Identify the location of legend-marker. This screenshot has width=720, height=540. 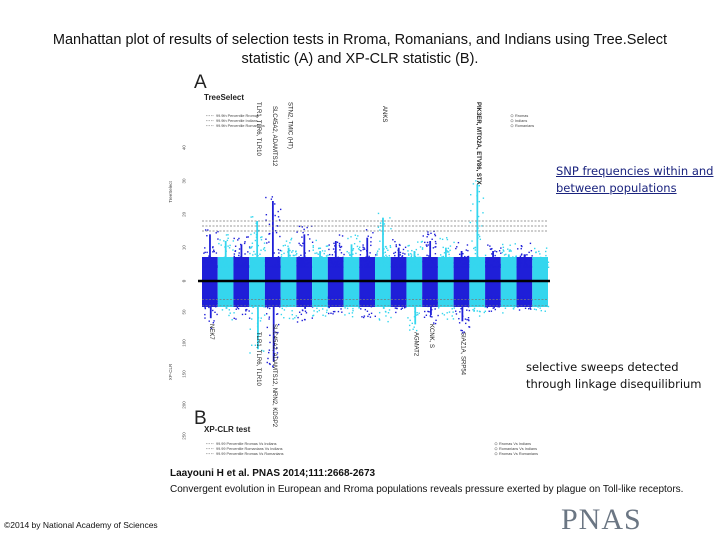
(512, 126).